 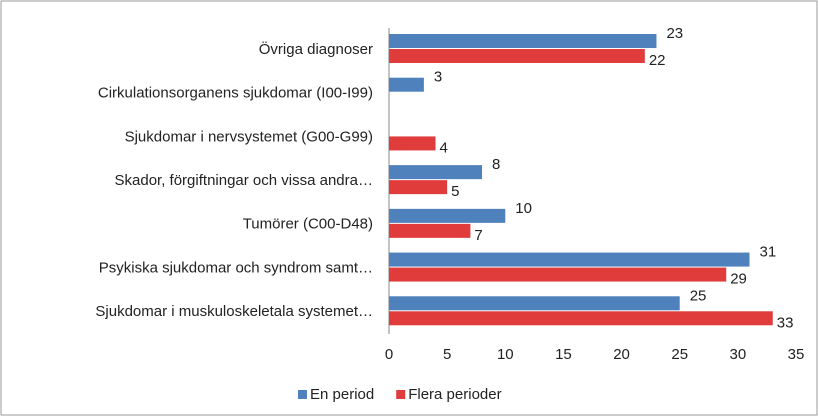 I want to click on data-label: 31, so click(x=767, y=252).